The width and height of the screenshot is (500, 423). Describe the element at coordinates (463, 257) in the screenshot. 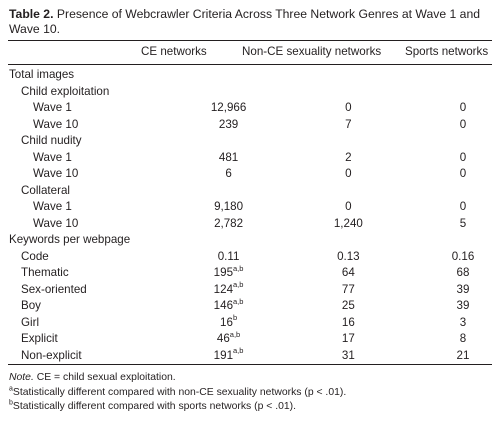

I see `cell-sports: 0.16` at that location.